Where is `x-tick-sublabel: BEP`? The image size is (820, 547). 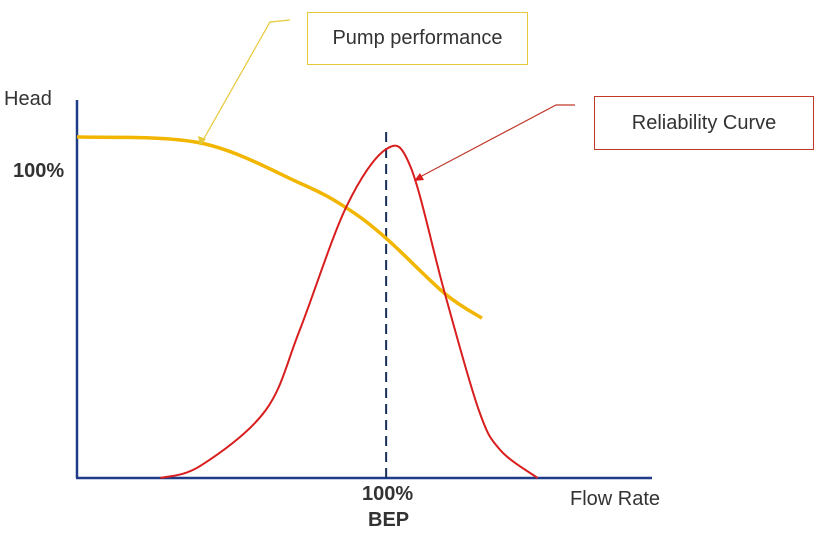 x-tick-sublabel: BEP is located at coordinates (389, 520).